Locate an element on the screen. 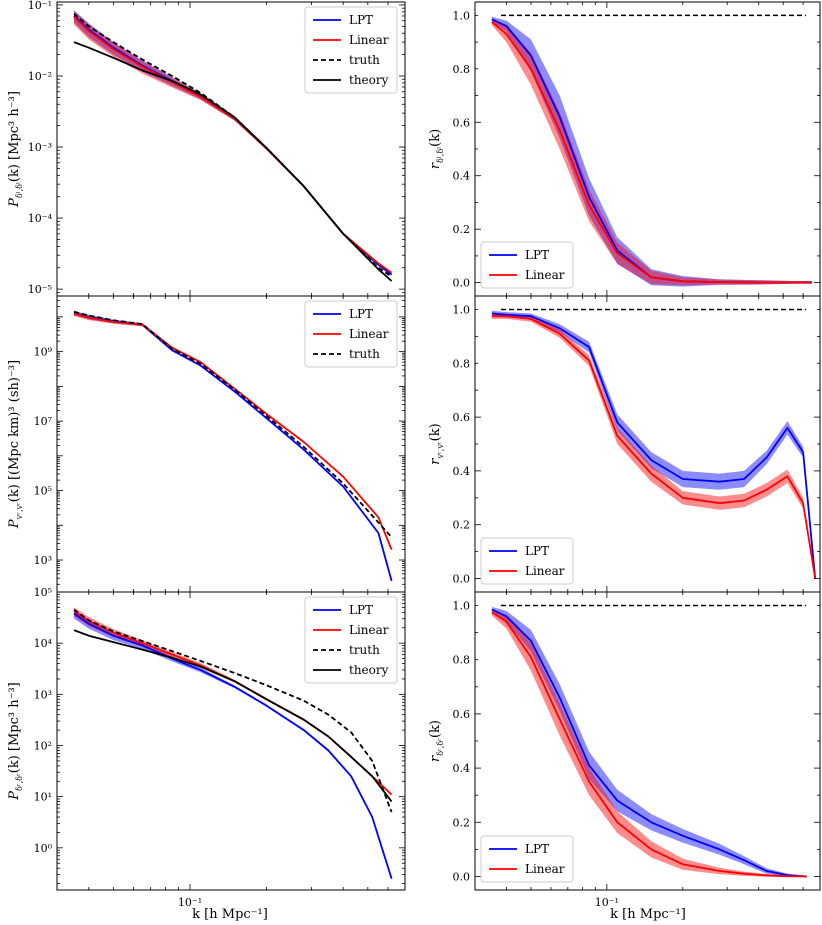 Image resolution: width=822 pixels, height=925 pixels. y-axis-label: rδˡ,δˡ(k) is located at coordinates (436, 149).